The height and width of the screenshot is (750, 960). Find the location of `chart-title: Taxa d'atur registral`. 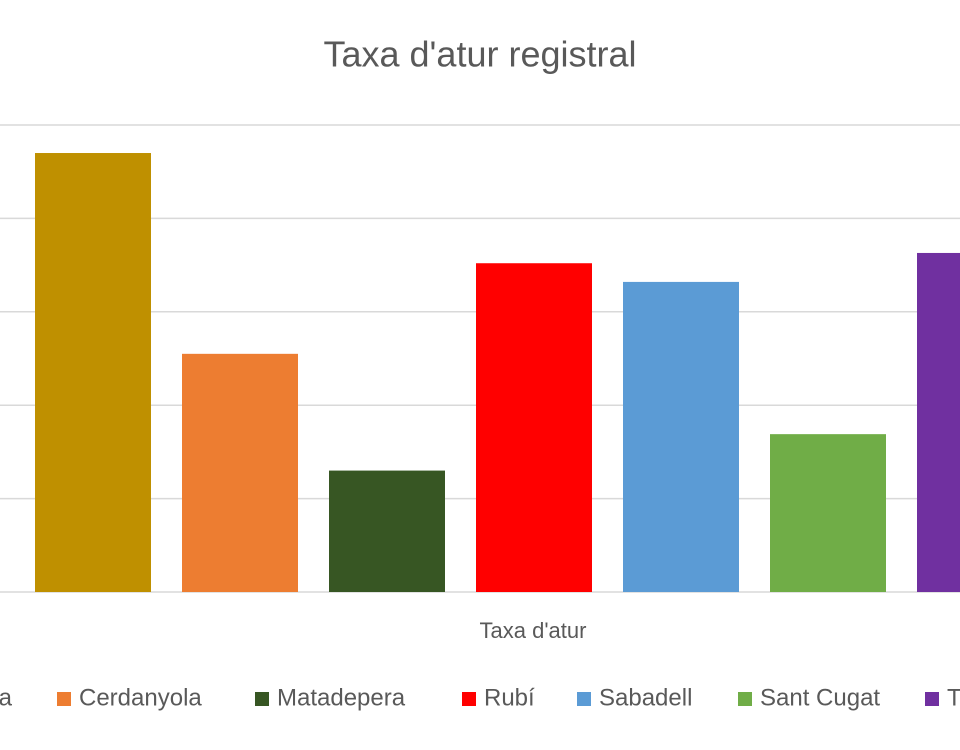

chart-title: Taxa d'atur registral is located at coordinates (479, 54).